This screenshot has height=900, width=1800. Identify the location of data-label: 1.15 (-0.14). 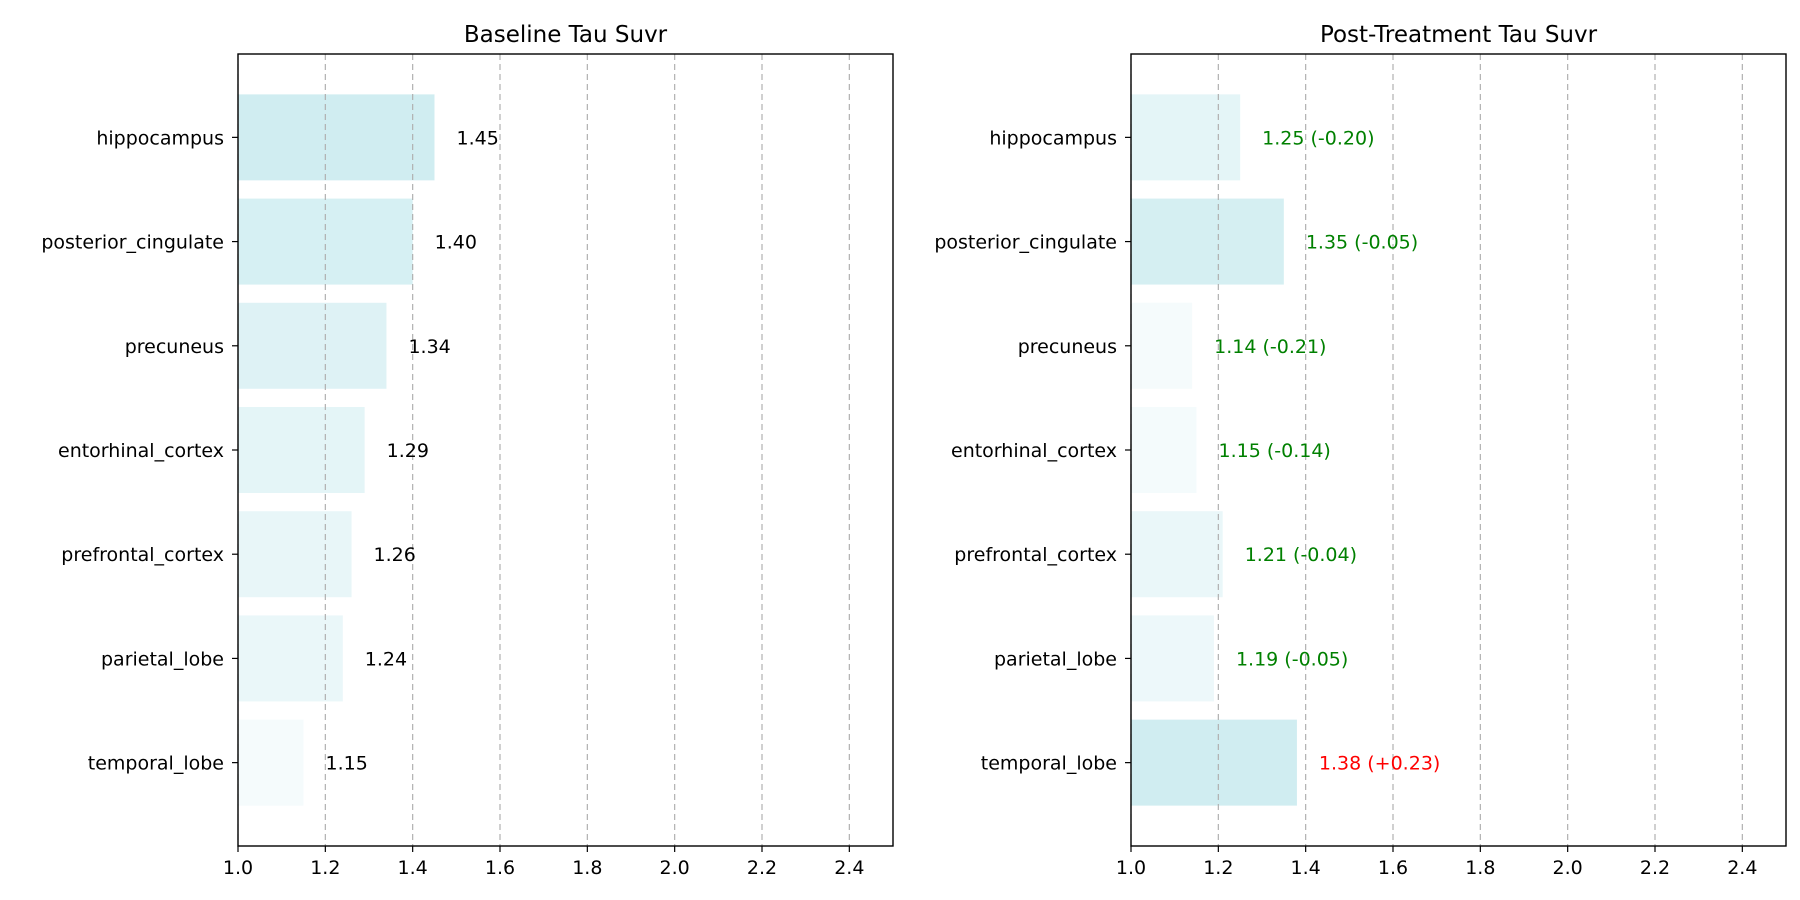
(1275, 451).